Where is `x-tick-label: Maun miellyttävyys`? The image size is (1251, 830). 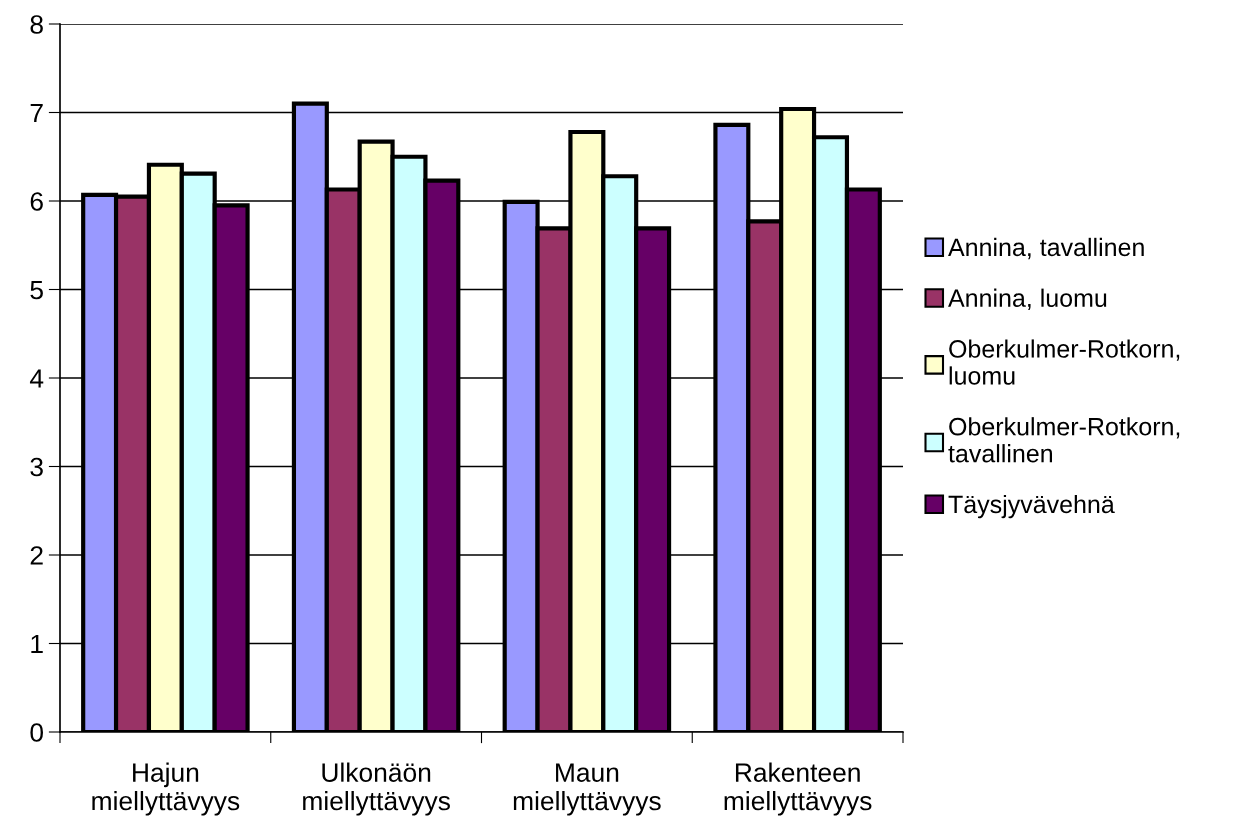 x-tick-label: Maun miellyttävyys is located at coordinates (587, 789).